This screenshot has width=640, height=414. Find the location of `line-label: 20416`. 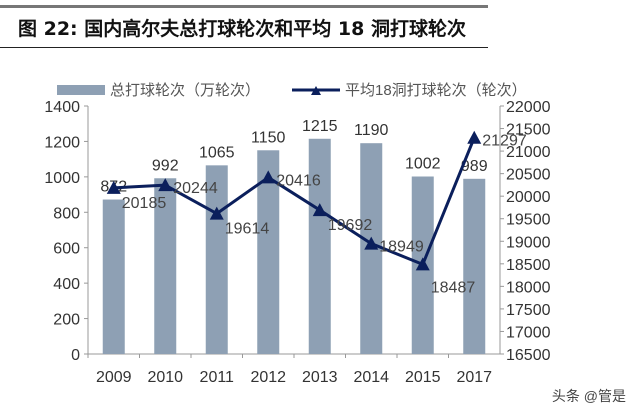

line-label: 20416 is located at coordinates (298, 180).